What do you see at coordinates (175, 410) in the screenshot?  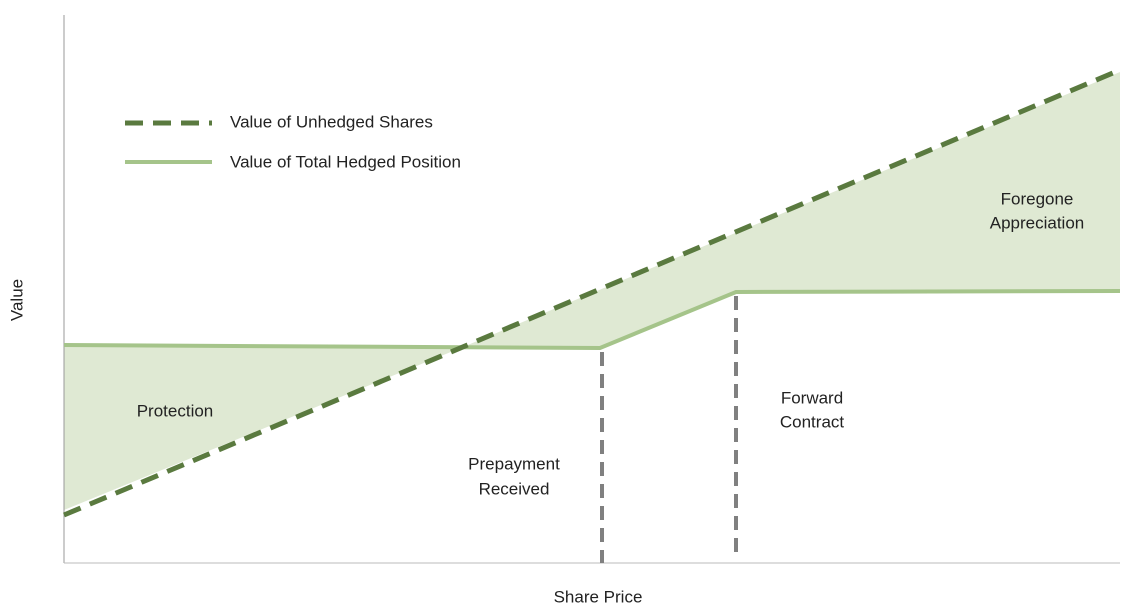 I see `annotation: Protection` at bounding box center [175, 410].